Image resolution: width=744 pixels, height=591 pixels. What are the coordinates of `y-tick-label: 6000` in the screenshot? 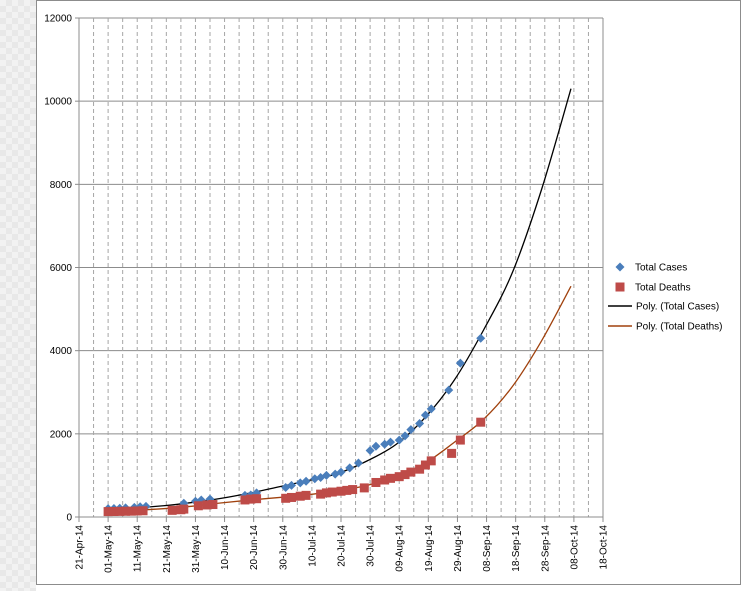 It's located at (61, 268).